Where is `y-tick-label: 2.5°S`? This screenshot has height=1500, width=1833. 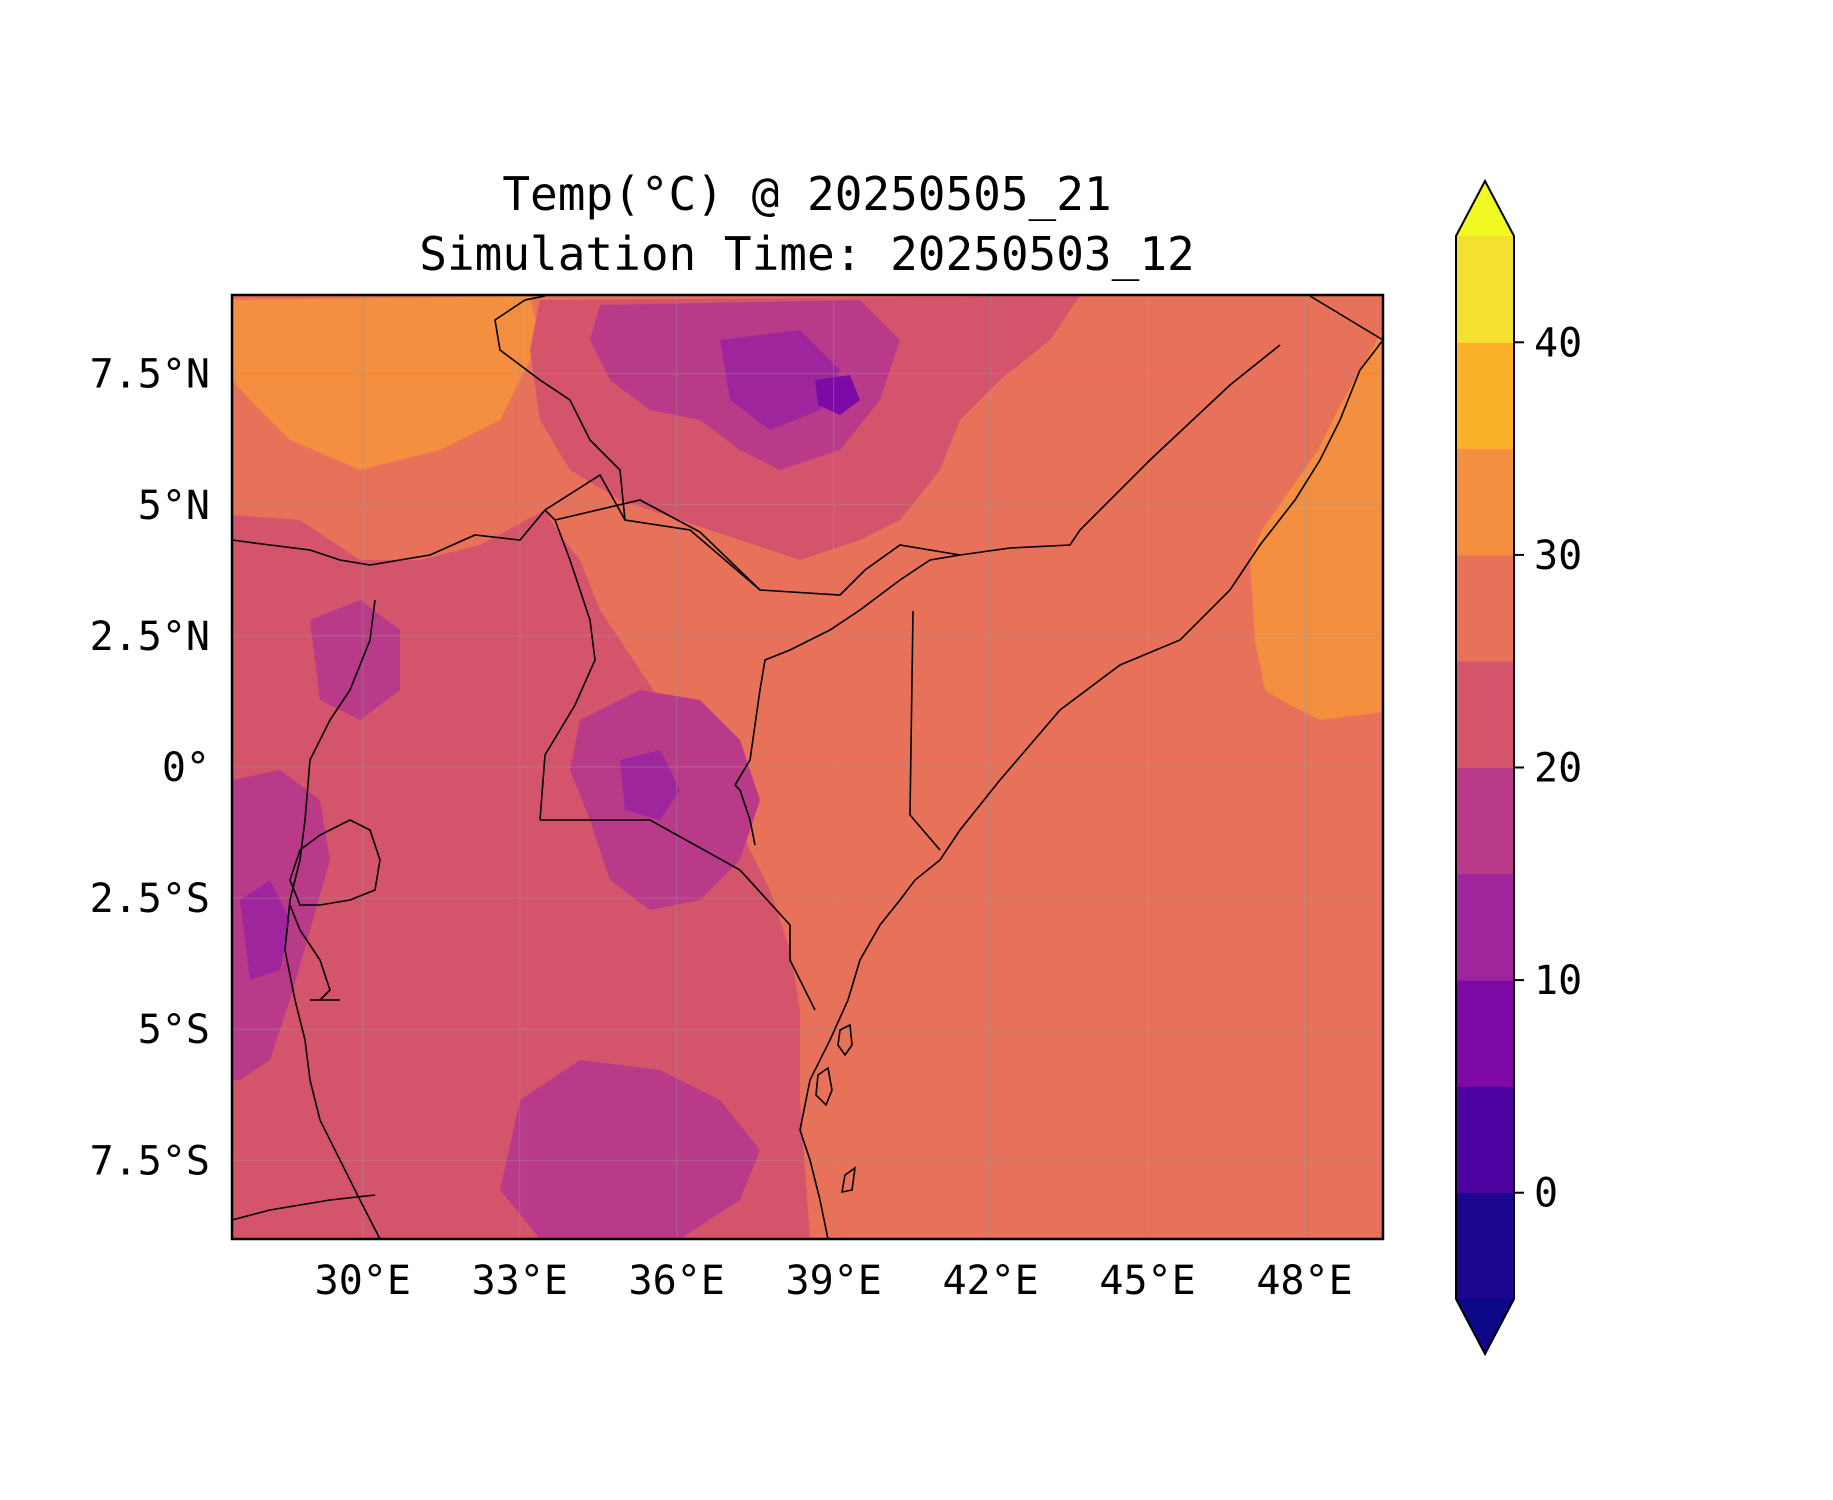
y-tick-label: 2.5°S is located at coordinates (150, 899).